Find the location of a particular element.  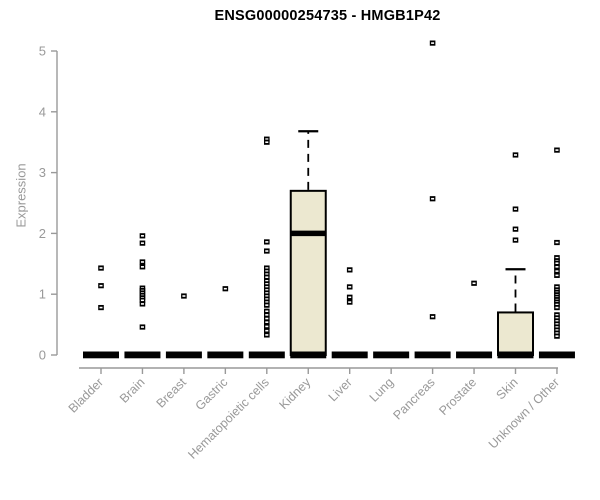

y-tick-label: 5 is located at coordinates (42, 51).